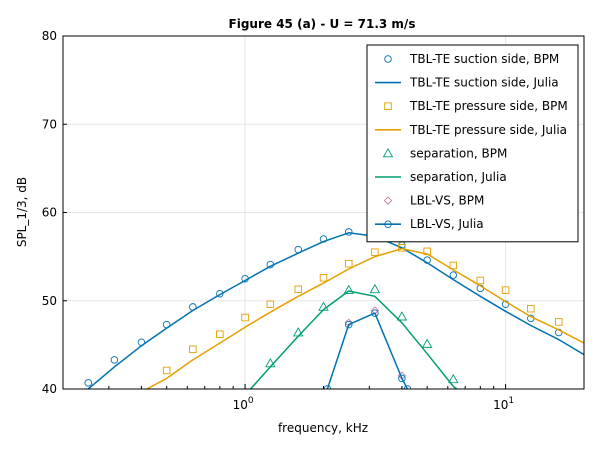  What do you see at coordinates (323, 428) in the screenshot?
I see `x-axis-label: frequency, kHz` at bounding box center [323, 428].